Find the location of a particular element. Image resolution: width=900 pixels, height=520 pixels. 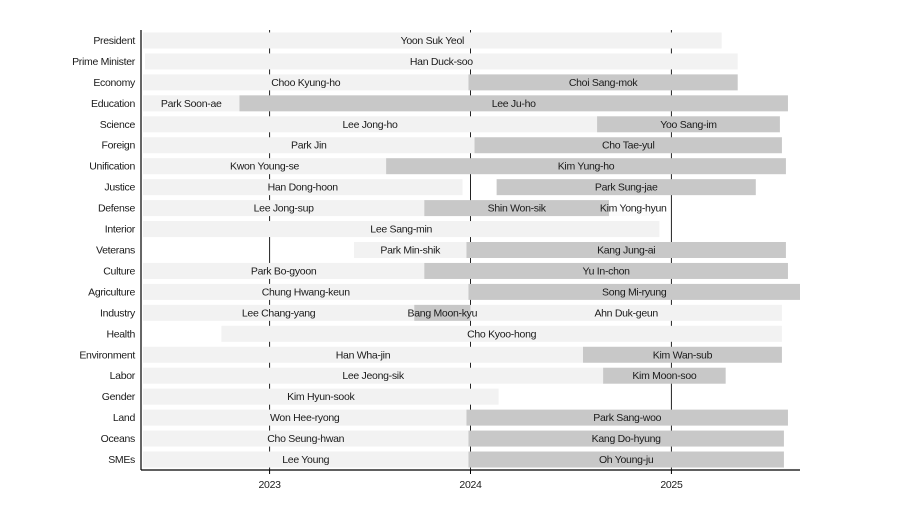

minister-name: Park Jin is located at coordinates (309, 146).